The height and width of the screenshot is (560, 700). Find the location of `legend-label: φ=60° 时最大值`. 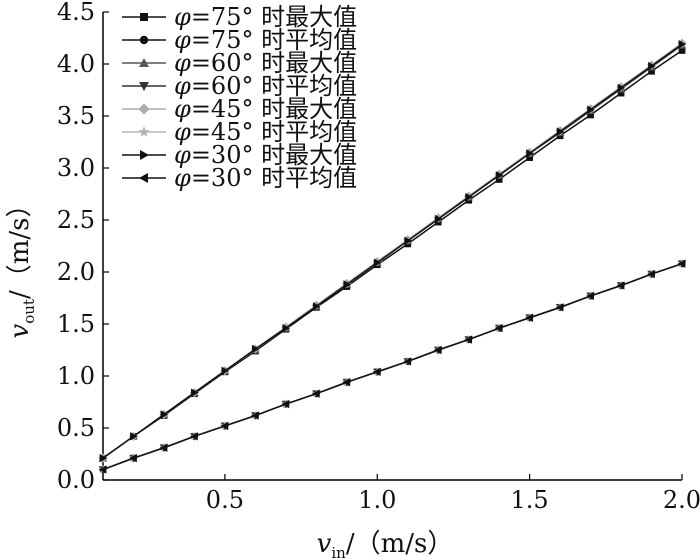

legend-label: φ=60° 时最大值 is located at coordinates (265, 63).